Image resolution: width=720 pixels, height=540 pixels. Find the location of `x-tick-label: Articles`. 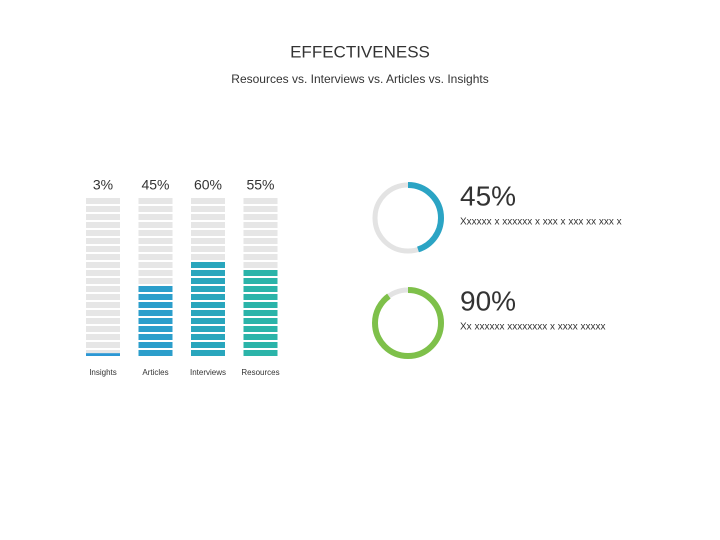

x-tick-label: Articles is located at coordinates (155, 372).